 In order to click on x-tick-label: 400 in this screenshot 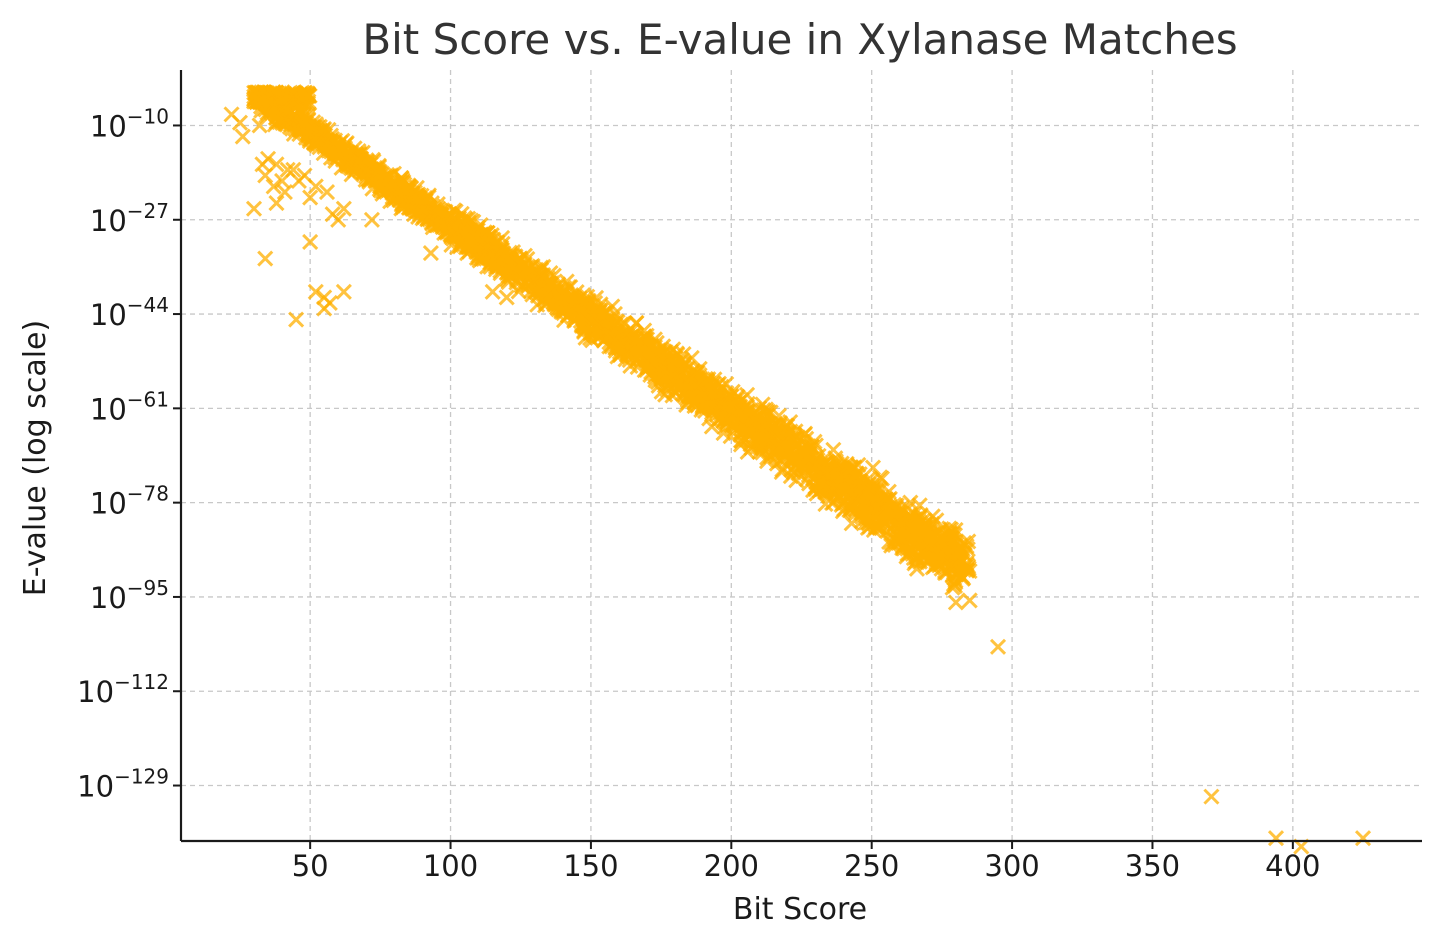, I will do `click(1292, 866)`.